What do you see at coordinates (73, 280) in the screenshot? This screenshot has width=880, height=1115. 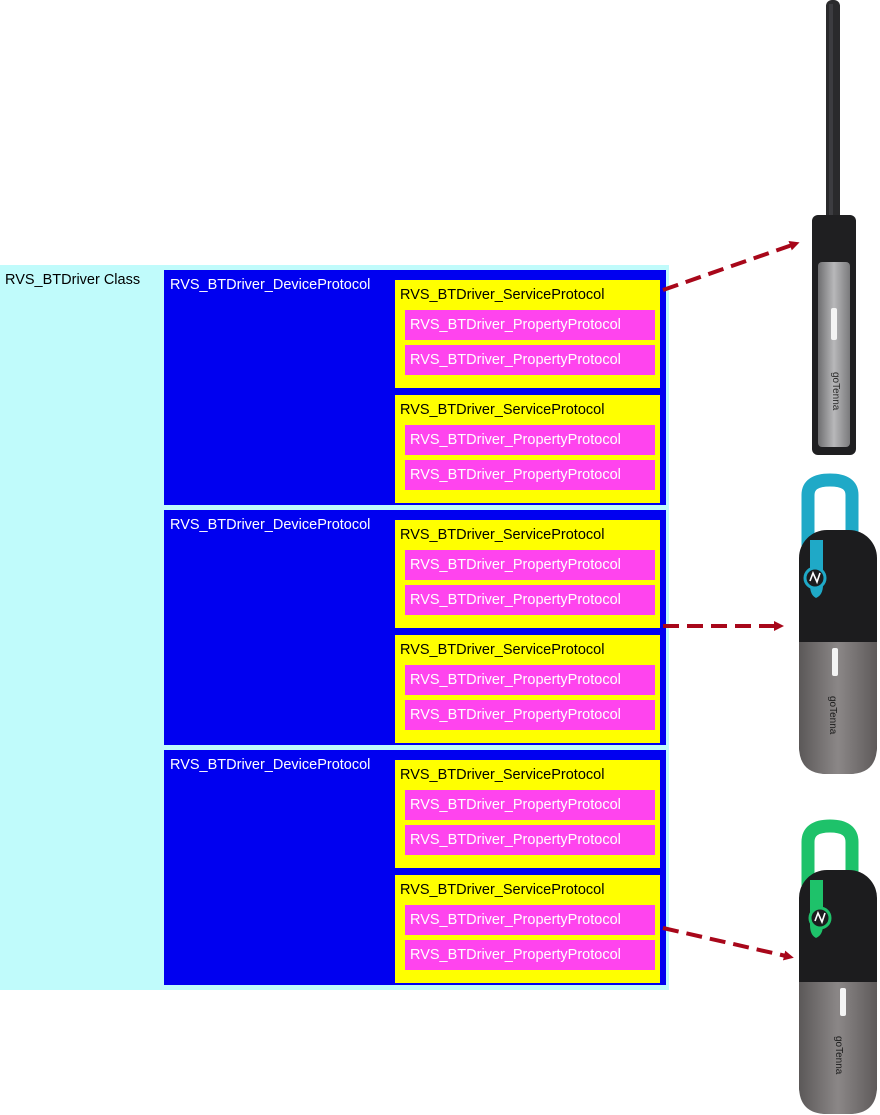 I see `driver-class-label: RVS_BTDriver Class` at bounding box center [73, 280].